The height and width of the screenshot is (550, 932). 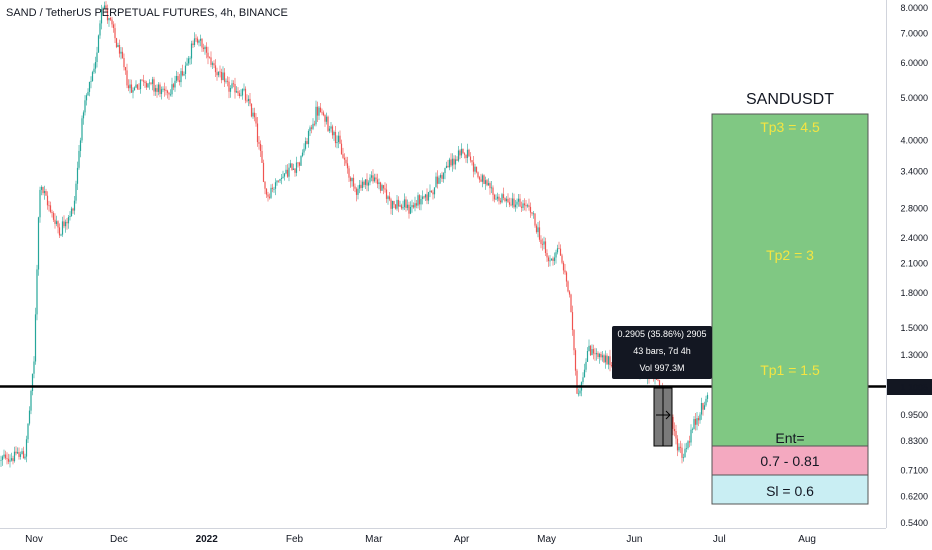 I want to click on price-tick-label: 1.5000, so click(x=914, y=328).